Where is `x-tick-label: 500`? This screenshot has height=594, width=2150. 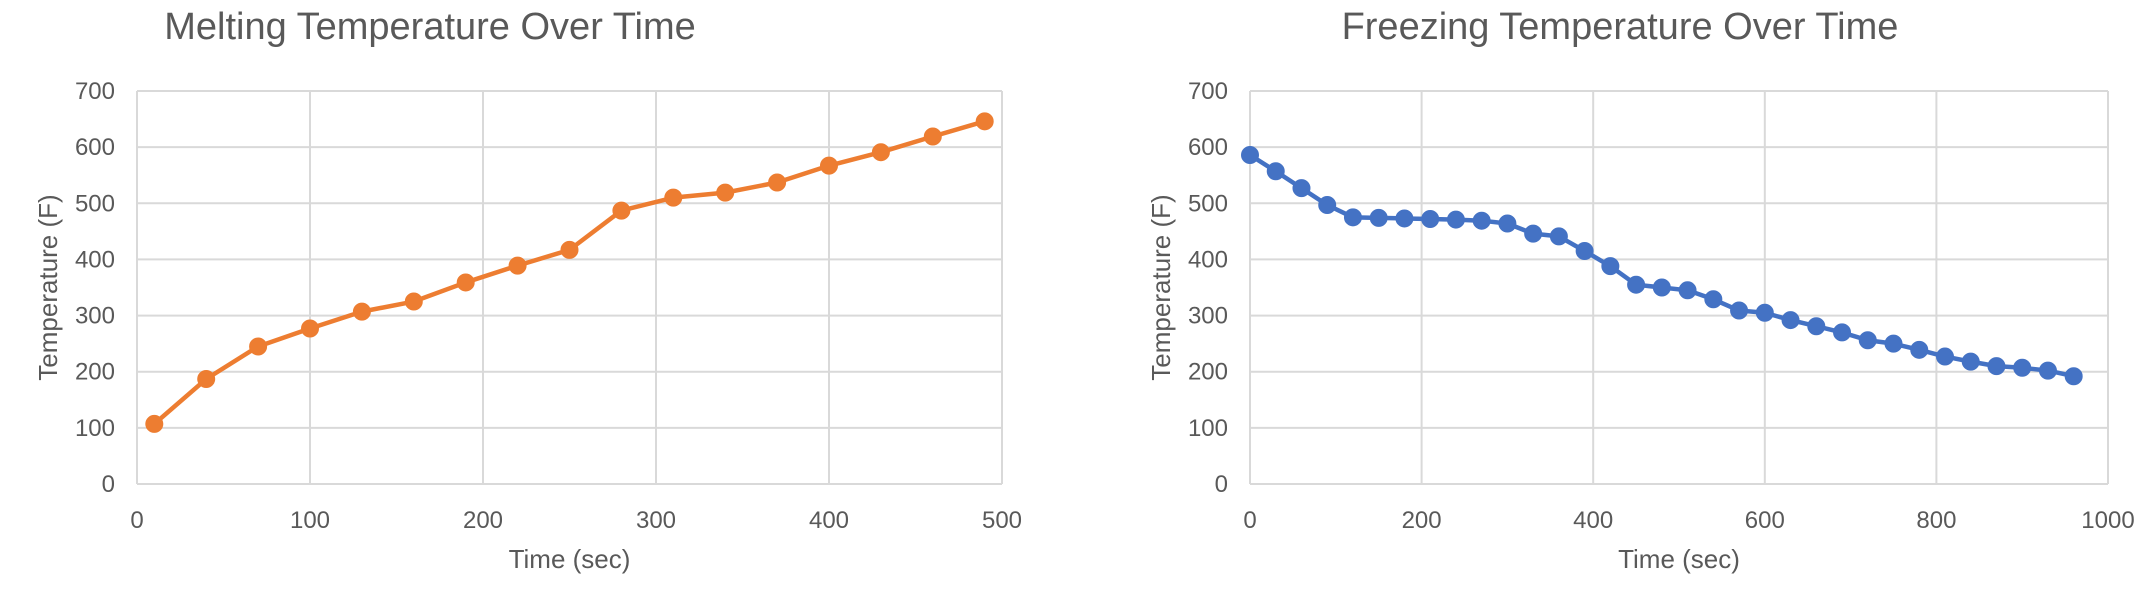
x-tick-label: 500 is located at coordinates (1002, 520).